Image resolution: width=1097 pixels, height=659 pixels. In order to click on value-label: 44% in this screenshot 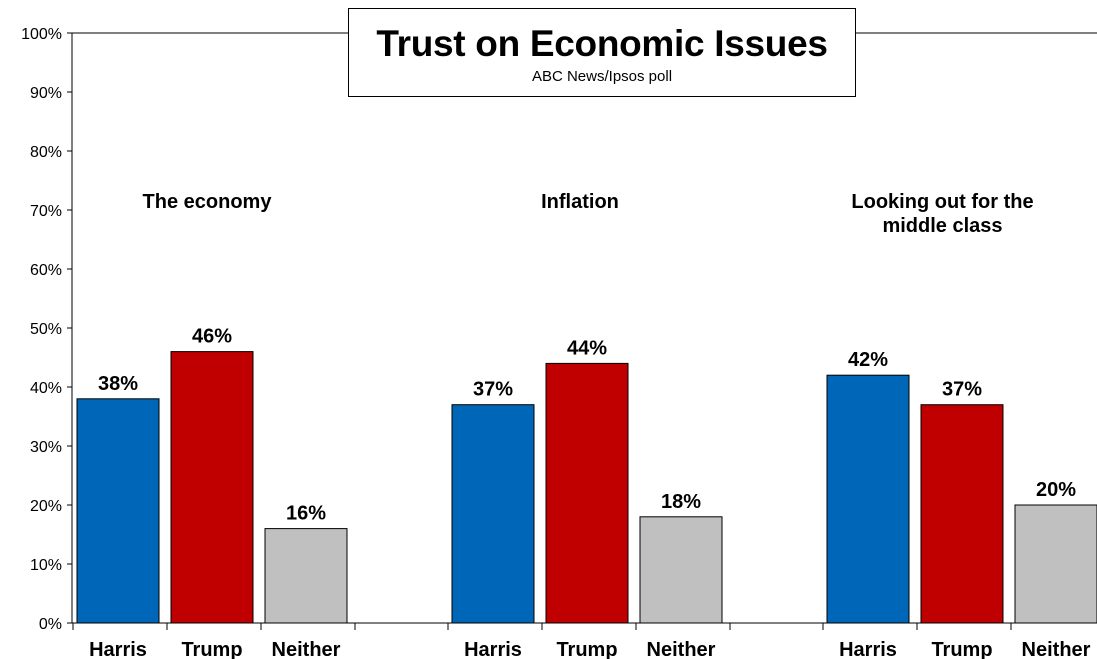, I will do `click(587, 348)`.